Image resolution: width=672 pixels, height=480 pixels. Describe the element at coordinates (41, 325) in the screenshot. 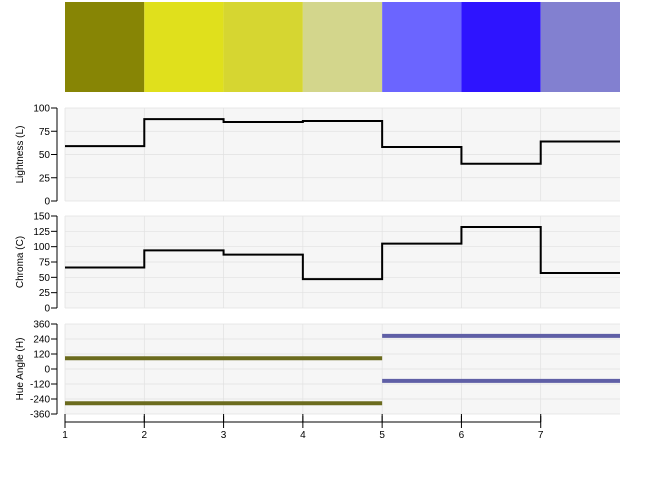

I see `y-tick-label: 360` at that location.